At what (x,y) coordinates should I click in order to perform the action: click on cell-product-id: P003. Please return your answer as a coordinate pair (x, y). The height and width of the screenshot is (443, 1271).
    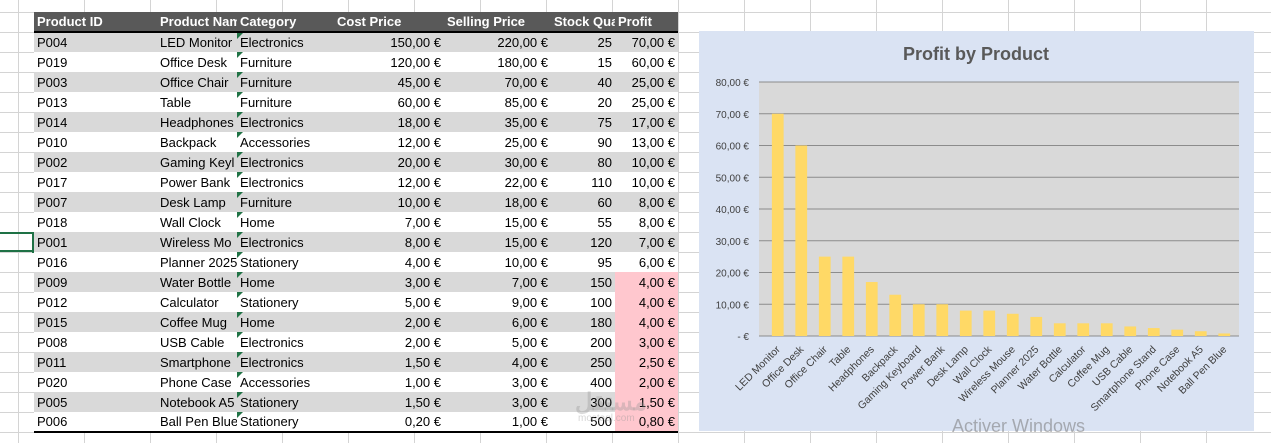
    Looking at the image, I should click on (95, 82).